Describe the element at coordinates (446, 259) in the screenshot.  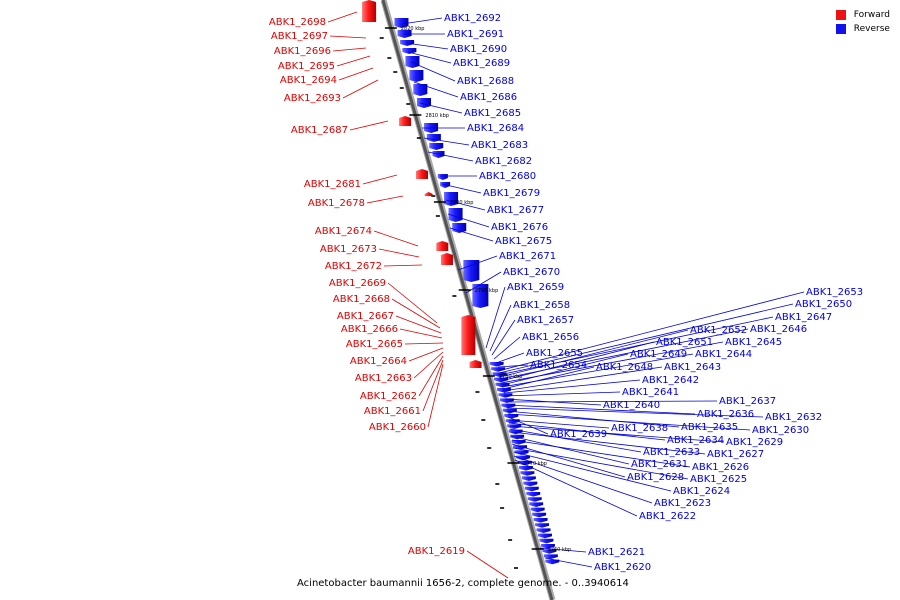
I see `forward-gene-block` at that location.